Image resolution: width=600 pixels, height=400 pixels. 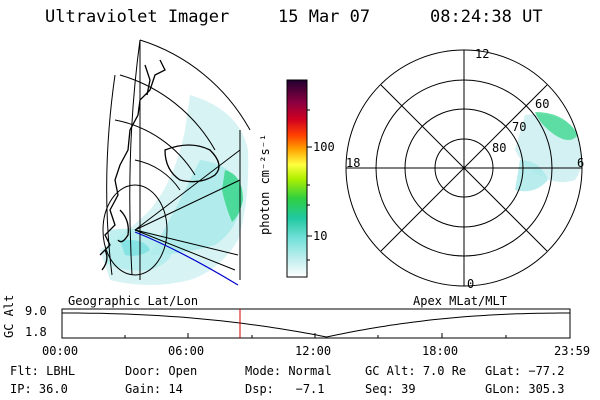 I want to click on status-door: Door: Open, so click(x=161, y=371).